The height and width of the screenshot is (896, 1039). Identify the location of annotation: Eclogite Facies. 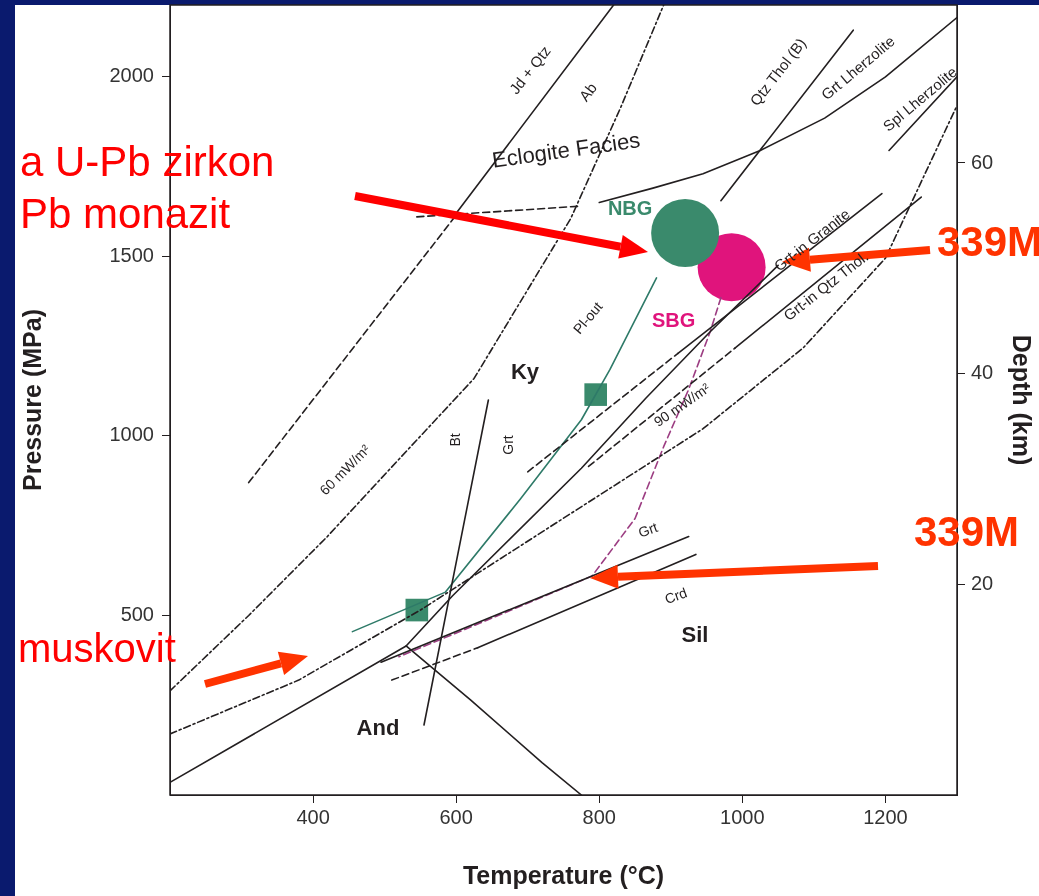
(566, 150).